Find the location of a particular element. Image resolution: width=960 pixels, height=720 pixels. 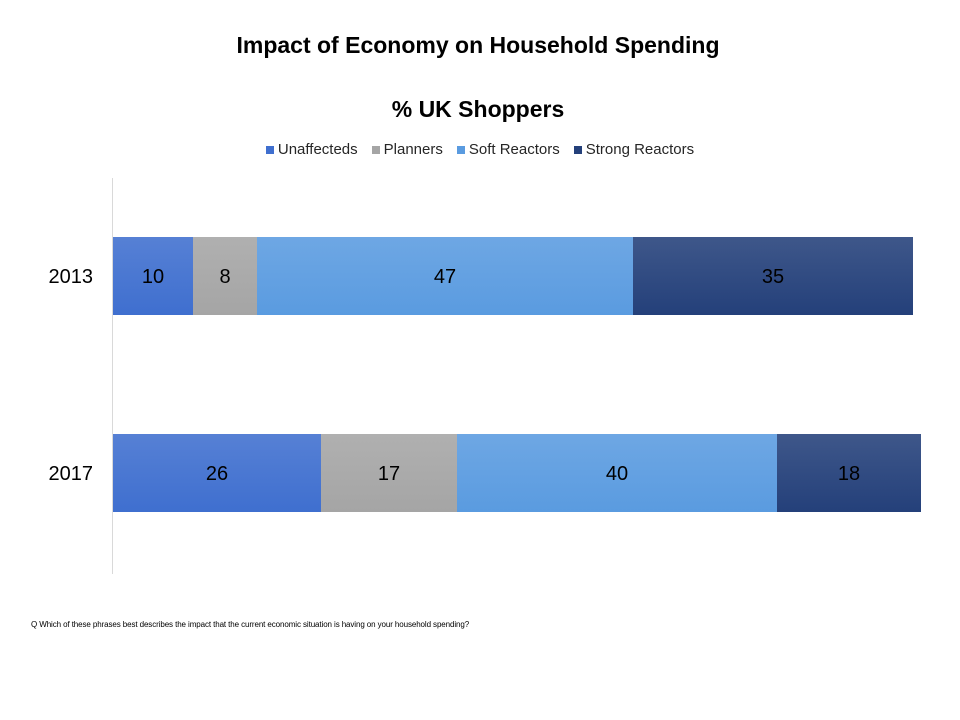

legend-label: Strong Reactors is located at coordinates (640, 149).